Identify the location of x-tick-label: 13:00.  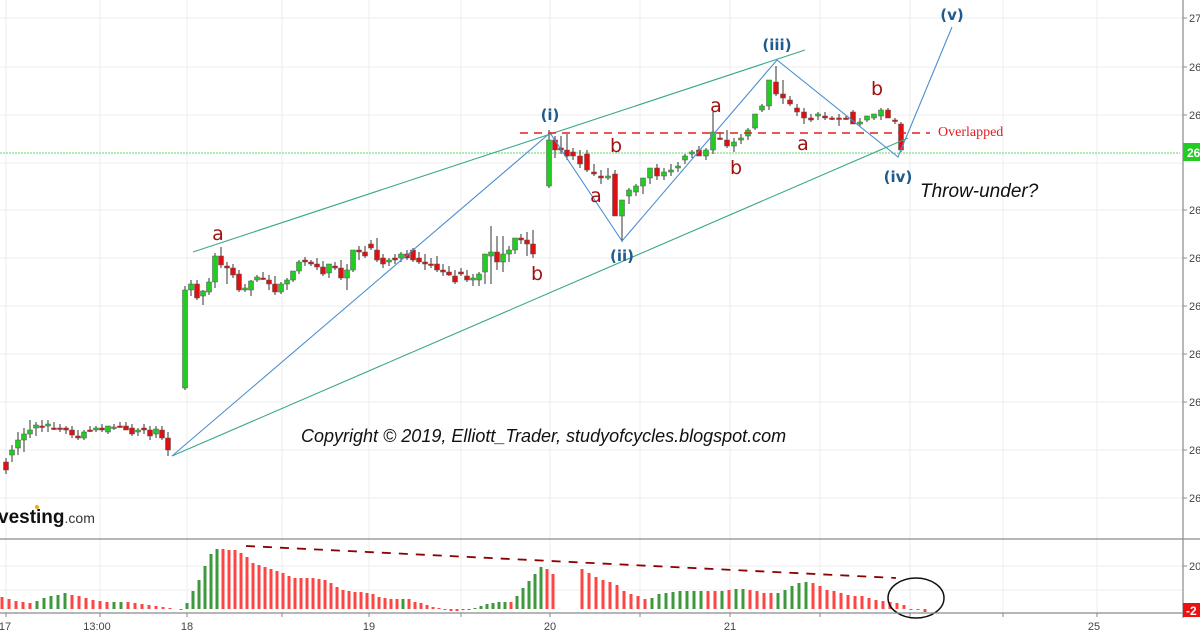
(97, 625).